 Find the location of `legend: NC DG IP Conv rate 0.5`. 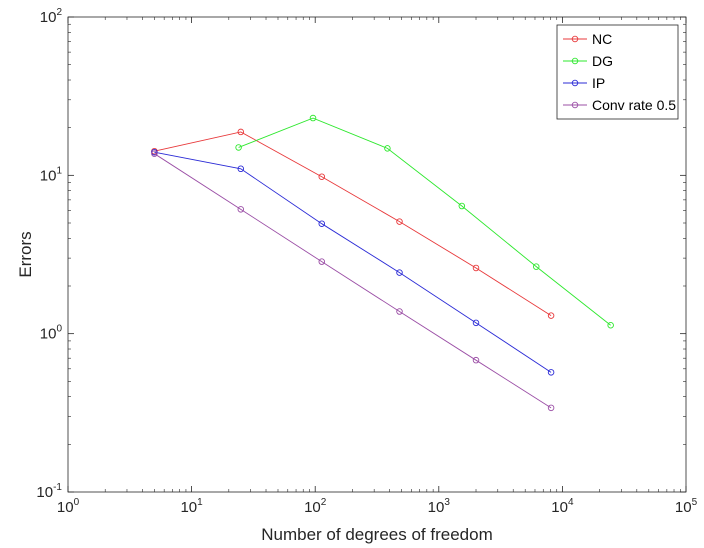

legend: NC DG IP Conv rate 0.5 is located at coordinates (617, 72).